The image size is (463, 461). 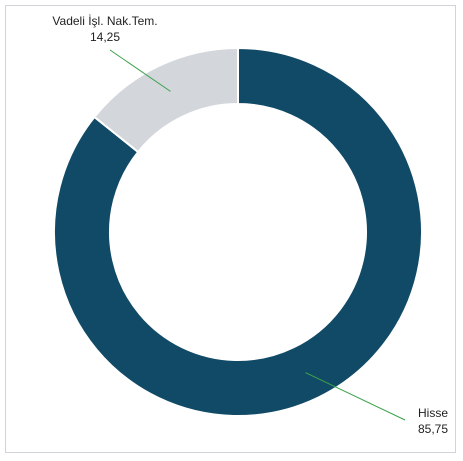 I want to click on slice-vadeli, so click(x=165, y=100).